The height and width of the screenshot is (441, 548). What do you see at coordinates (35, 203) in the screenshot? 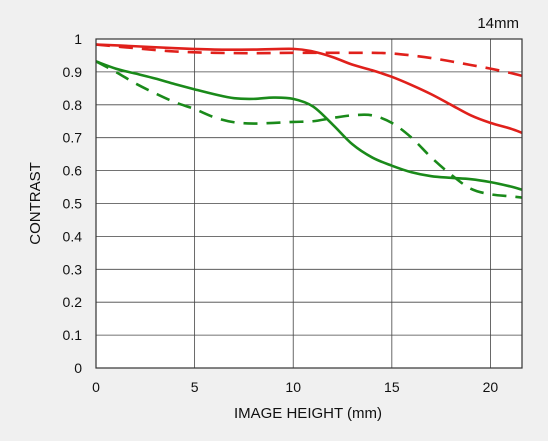
I see `y-axis-title: CONTRAST` at bounding box center [35, 203].